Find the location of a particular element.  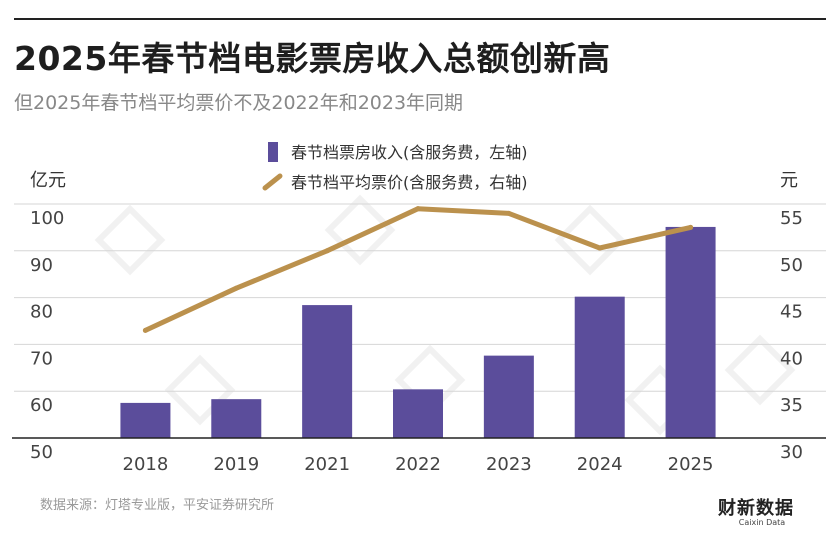

bar-2022 is located at coordinates (418, 413).